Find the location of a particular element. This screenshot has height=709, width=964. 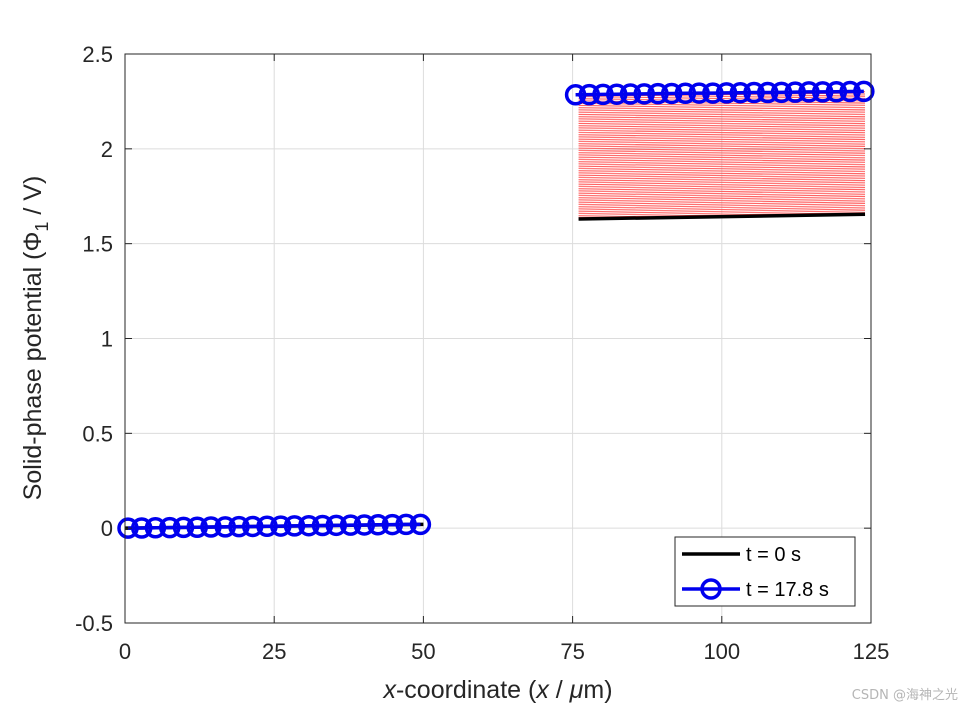

legend-entry-final: t = 17.8 s is located at coordinates (787, 590).